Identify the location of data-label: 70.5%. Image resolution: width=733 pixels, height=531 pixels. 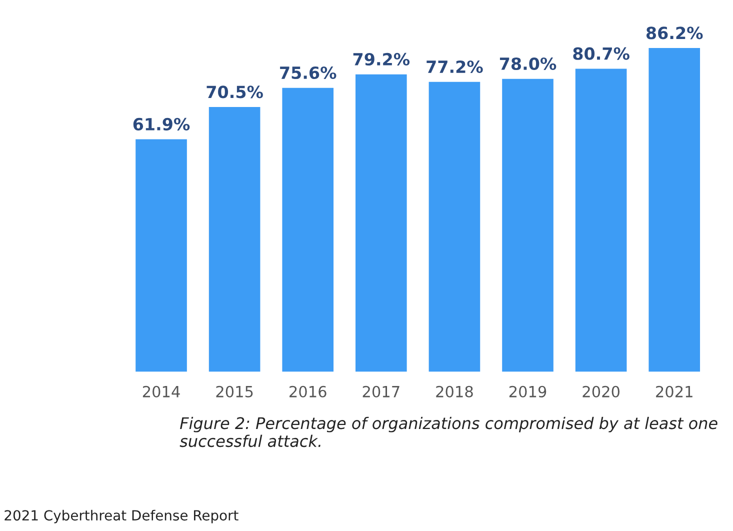
(234, 92).